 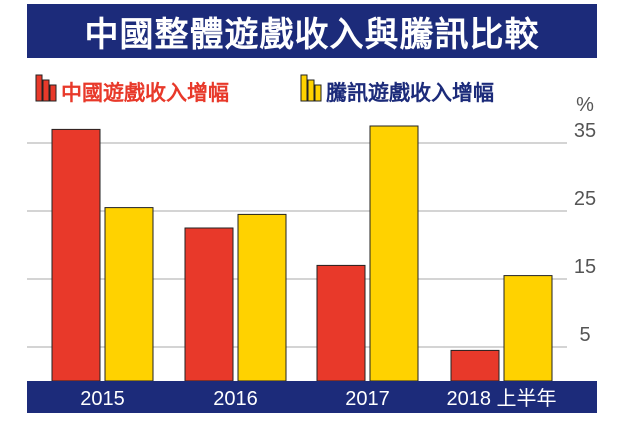 What do you see at coordinates (585, 199) in the screenshot?
I see `y-tick-label: 25` at bounding box center [585, 199].